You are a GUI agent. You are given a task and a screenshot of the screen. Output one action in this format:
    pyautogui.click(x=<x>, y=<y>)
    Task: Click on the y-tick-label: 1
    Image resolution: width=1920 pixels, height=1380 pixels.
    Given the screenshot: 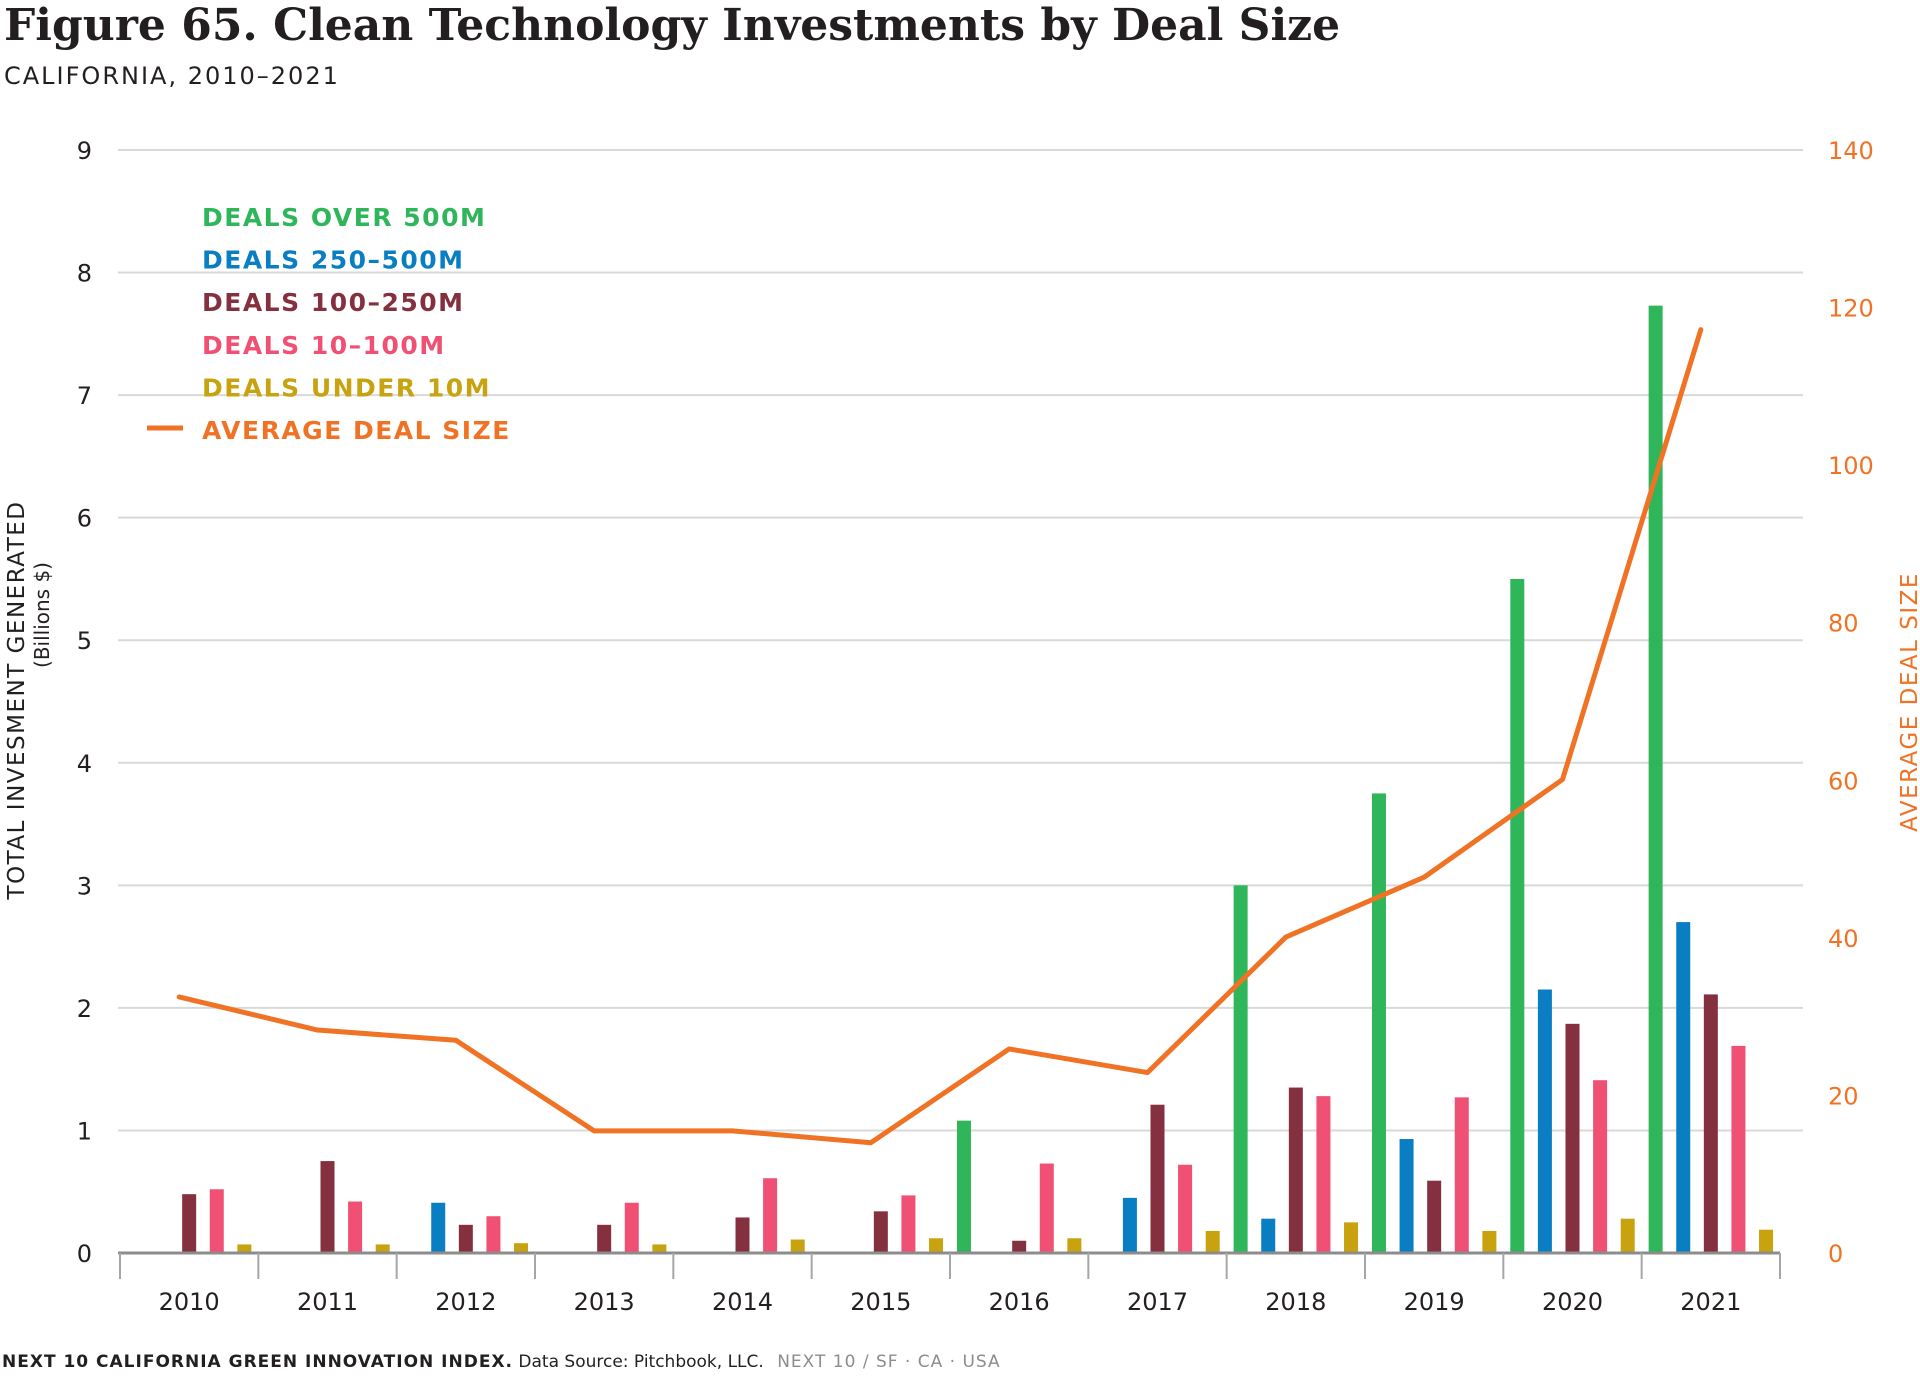 What is the action you would take?
    pyautogui.click(x=84, y=1131)
    